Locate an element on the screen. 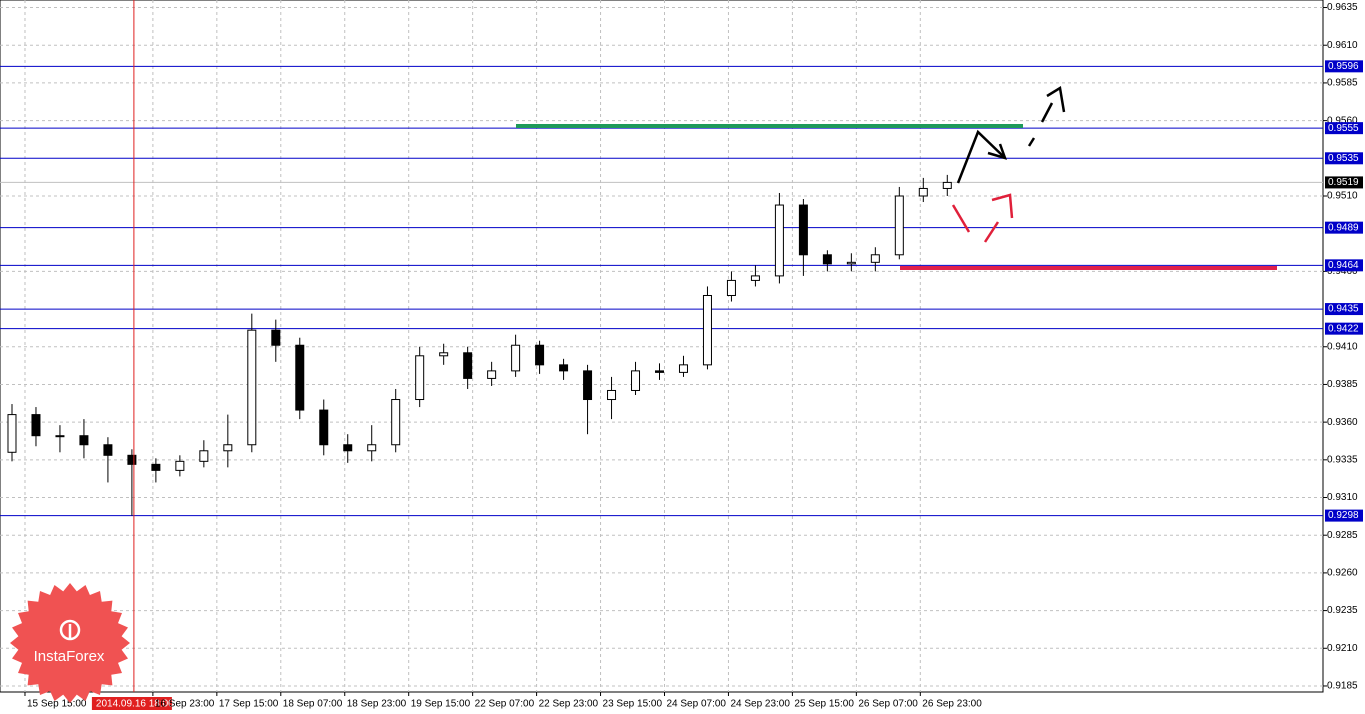 The width and height of the screenshot is (1365, 714). current-price-box is located at coordinates (1344, 182).